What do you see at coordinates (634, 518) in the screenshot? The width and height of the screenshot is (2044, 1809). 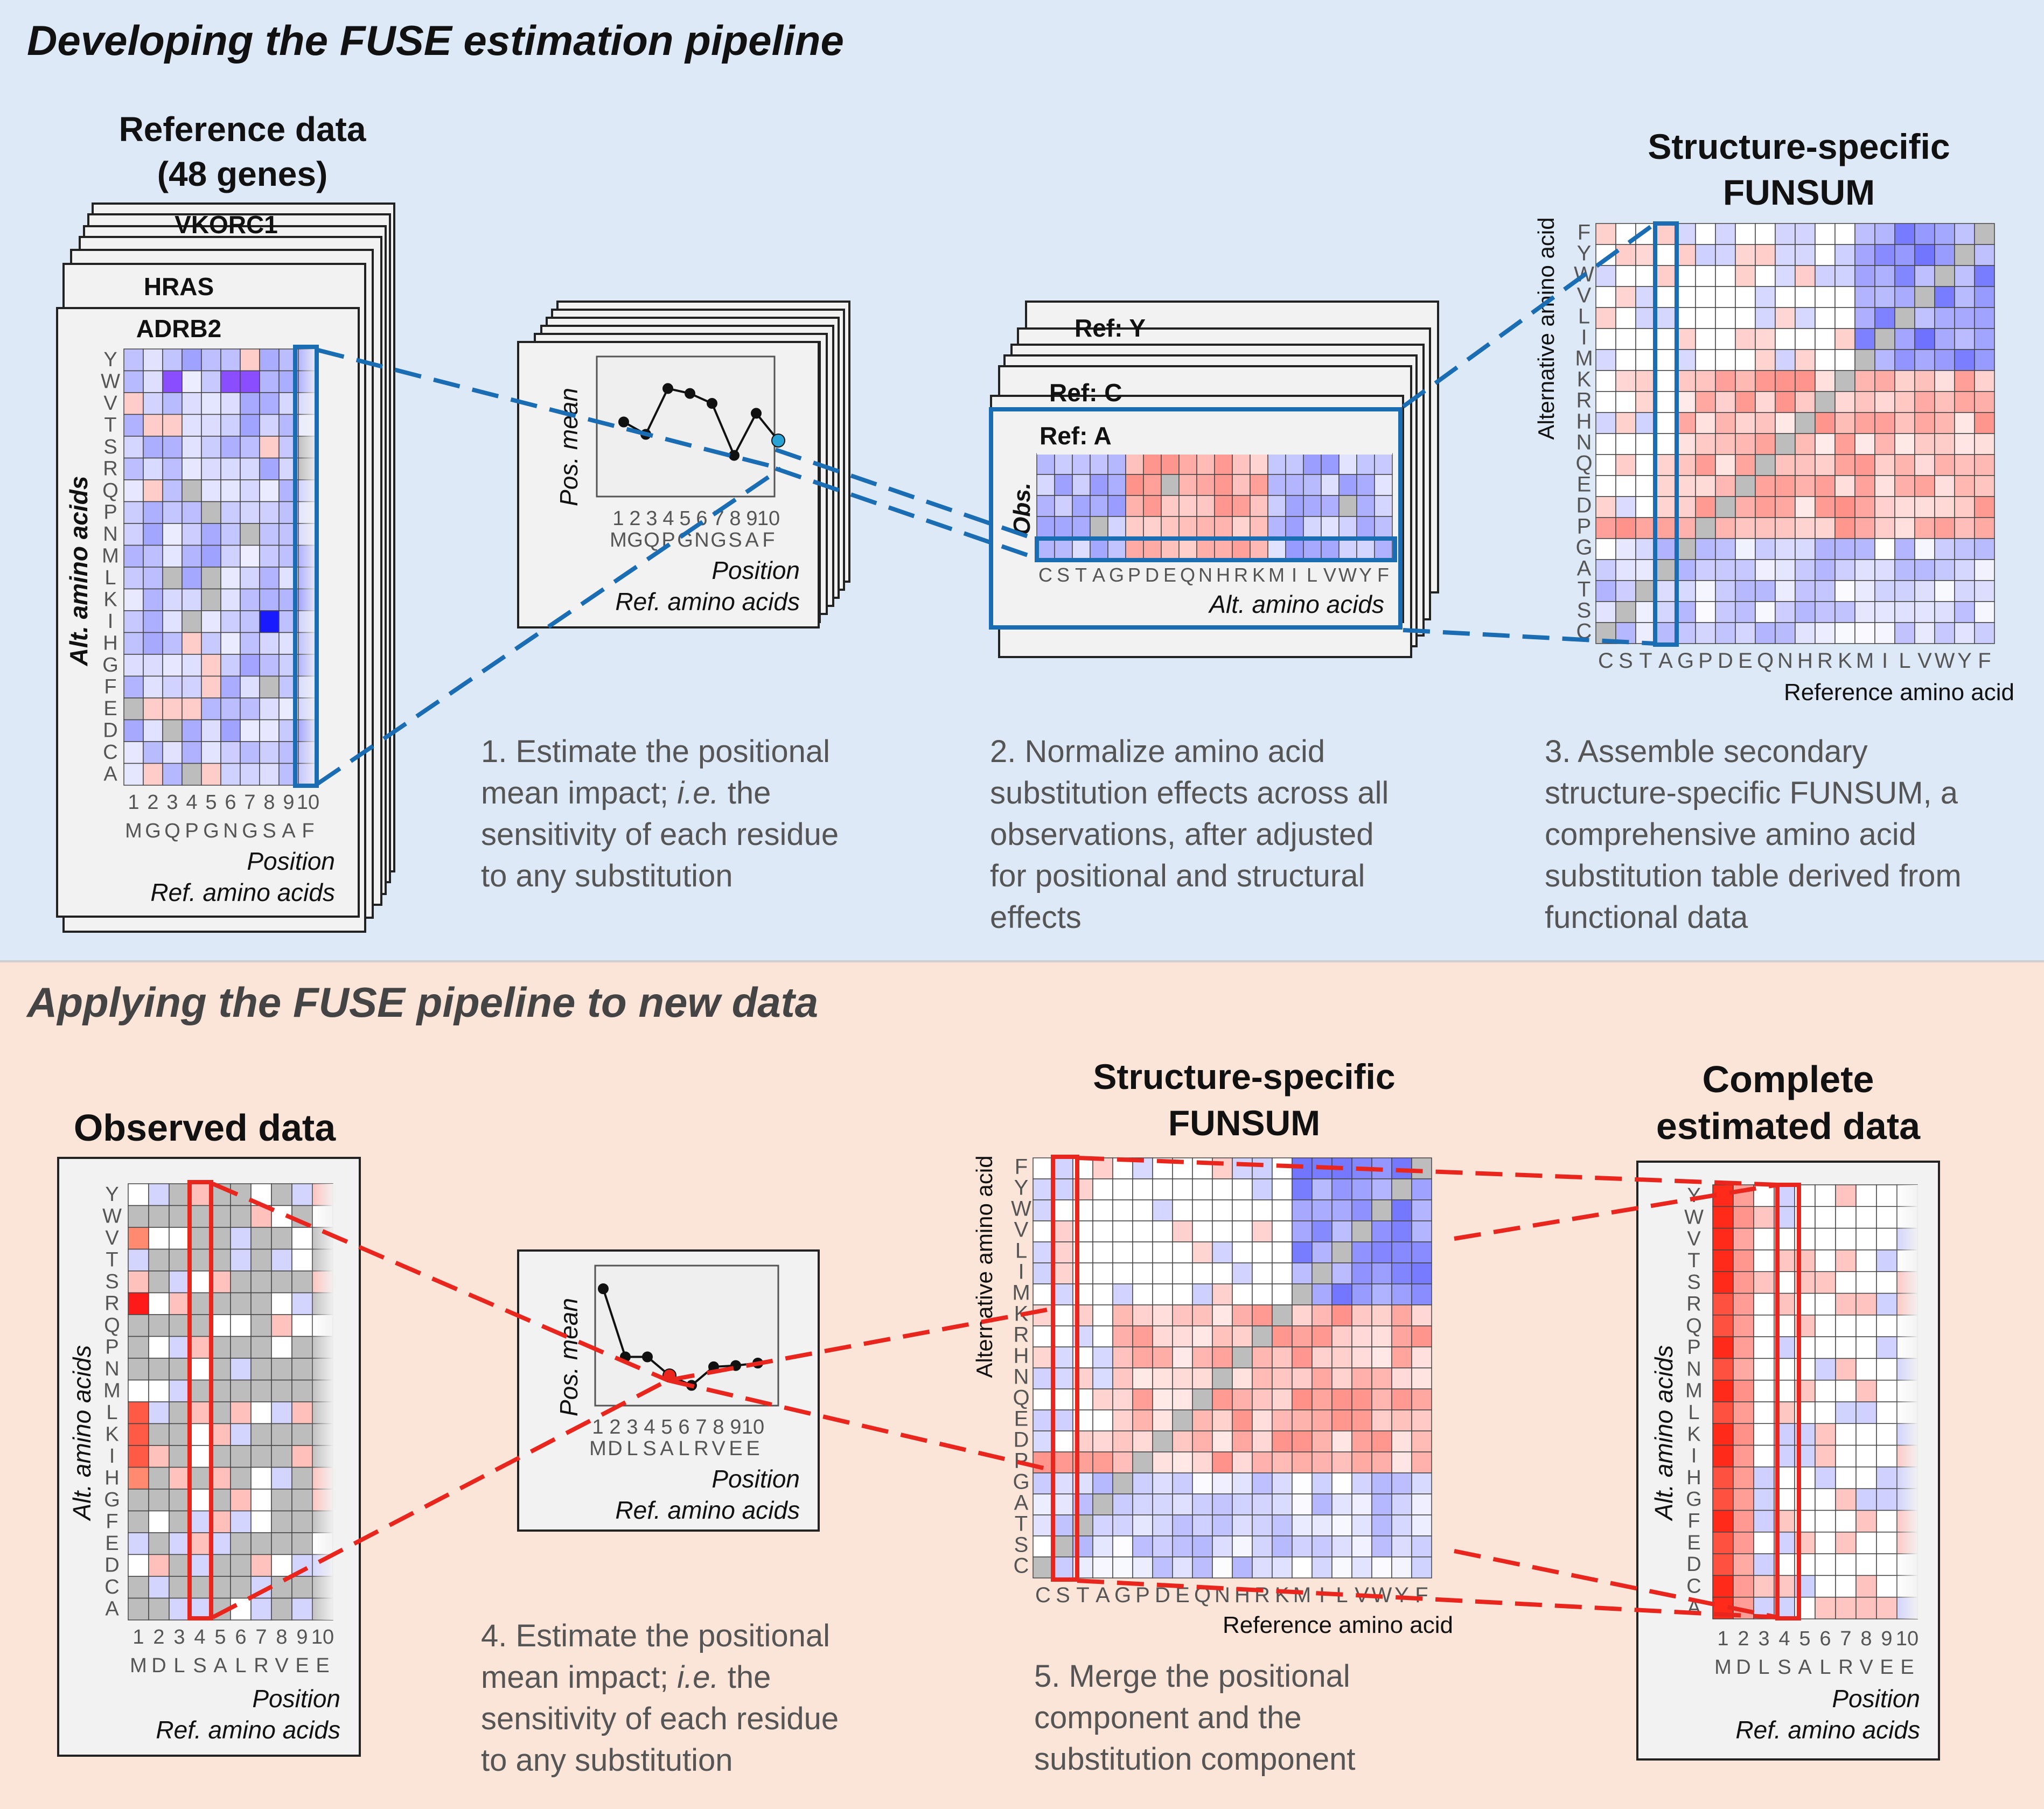 I see `axis-label: 2` at bounding box center [634, 518].